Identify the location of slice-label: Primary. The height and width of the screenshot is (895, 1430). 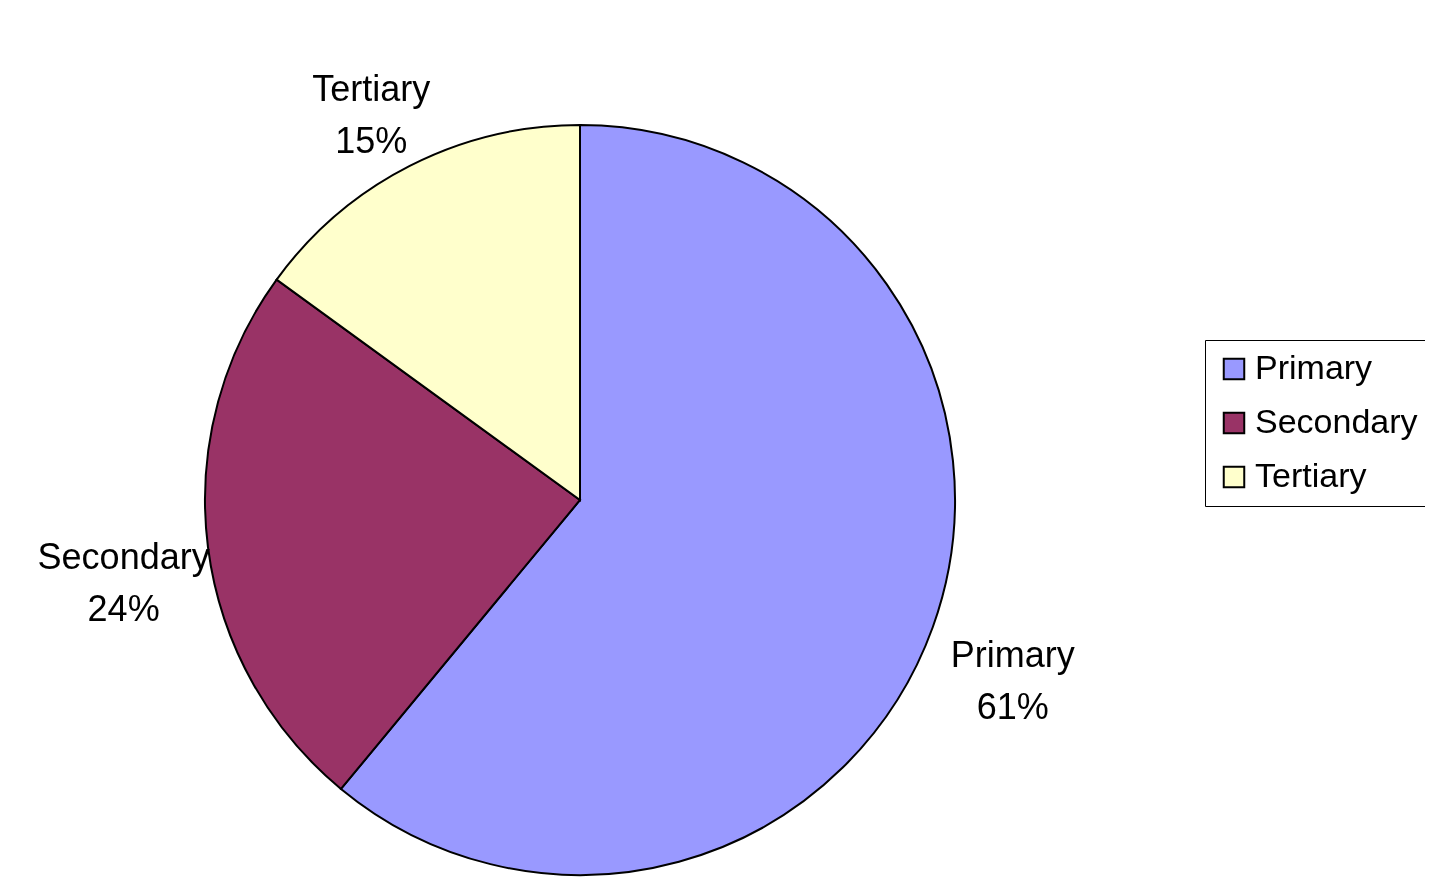
(1012, 654).